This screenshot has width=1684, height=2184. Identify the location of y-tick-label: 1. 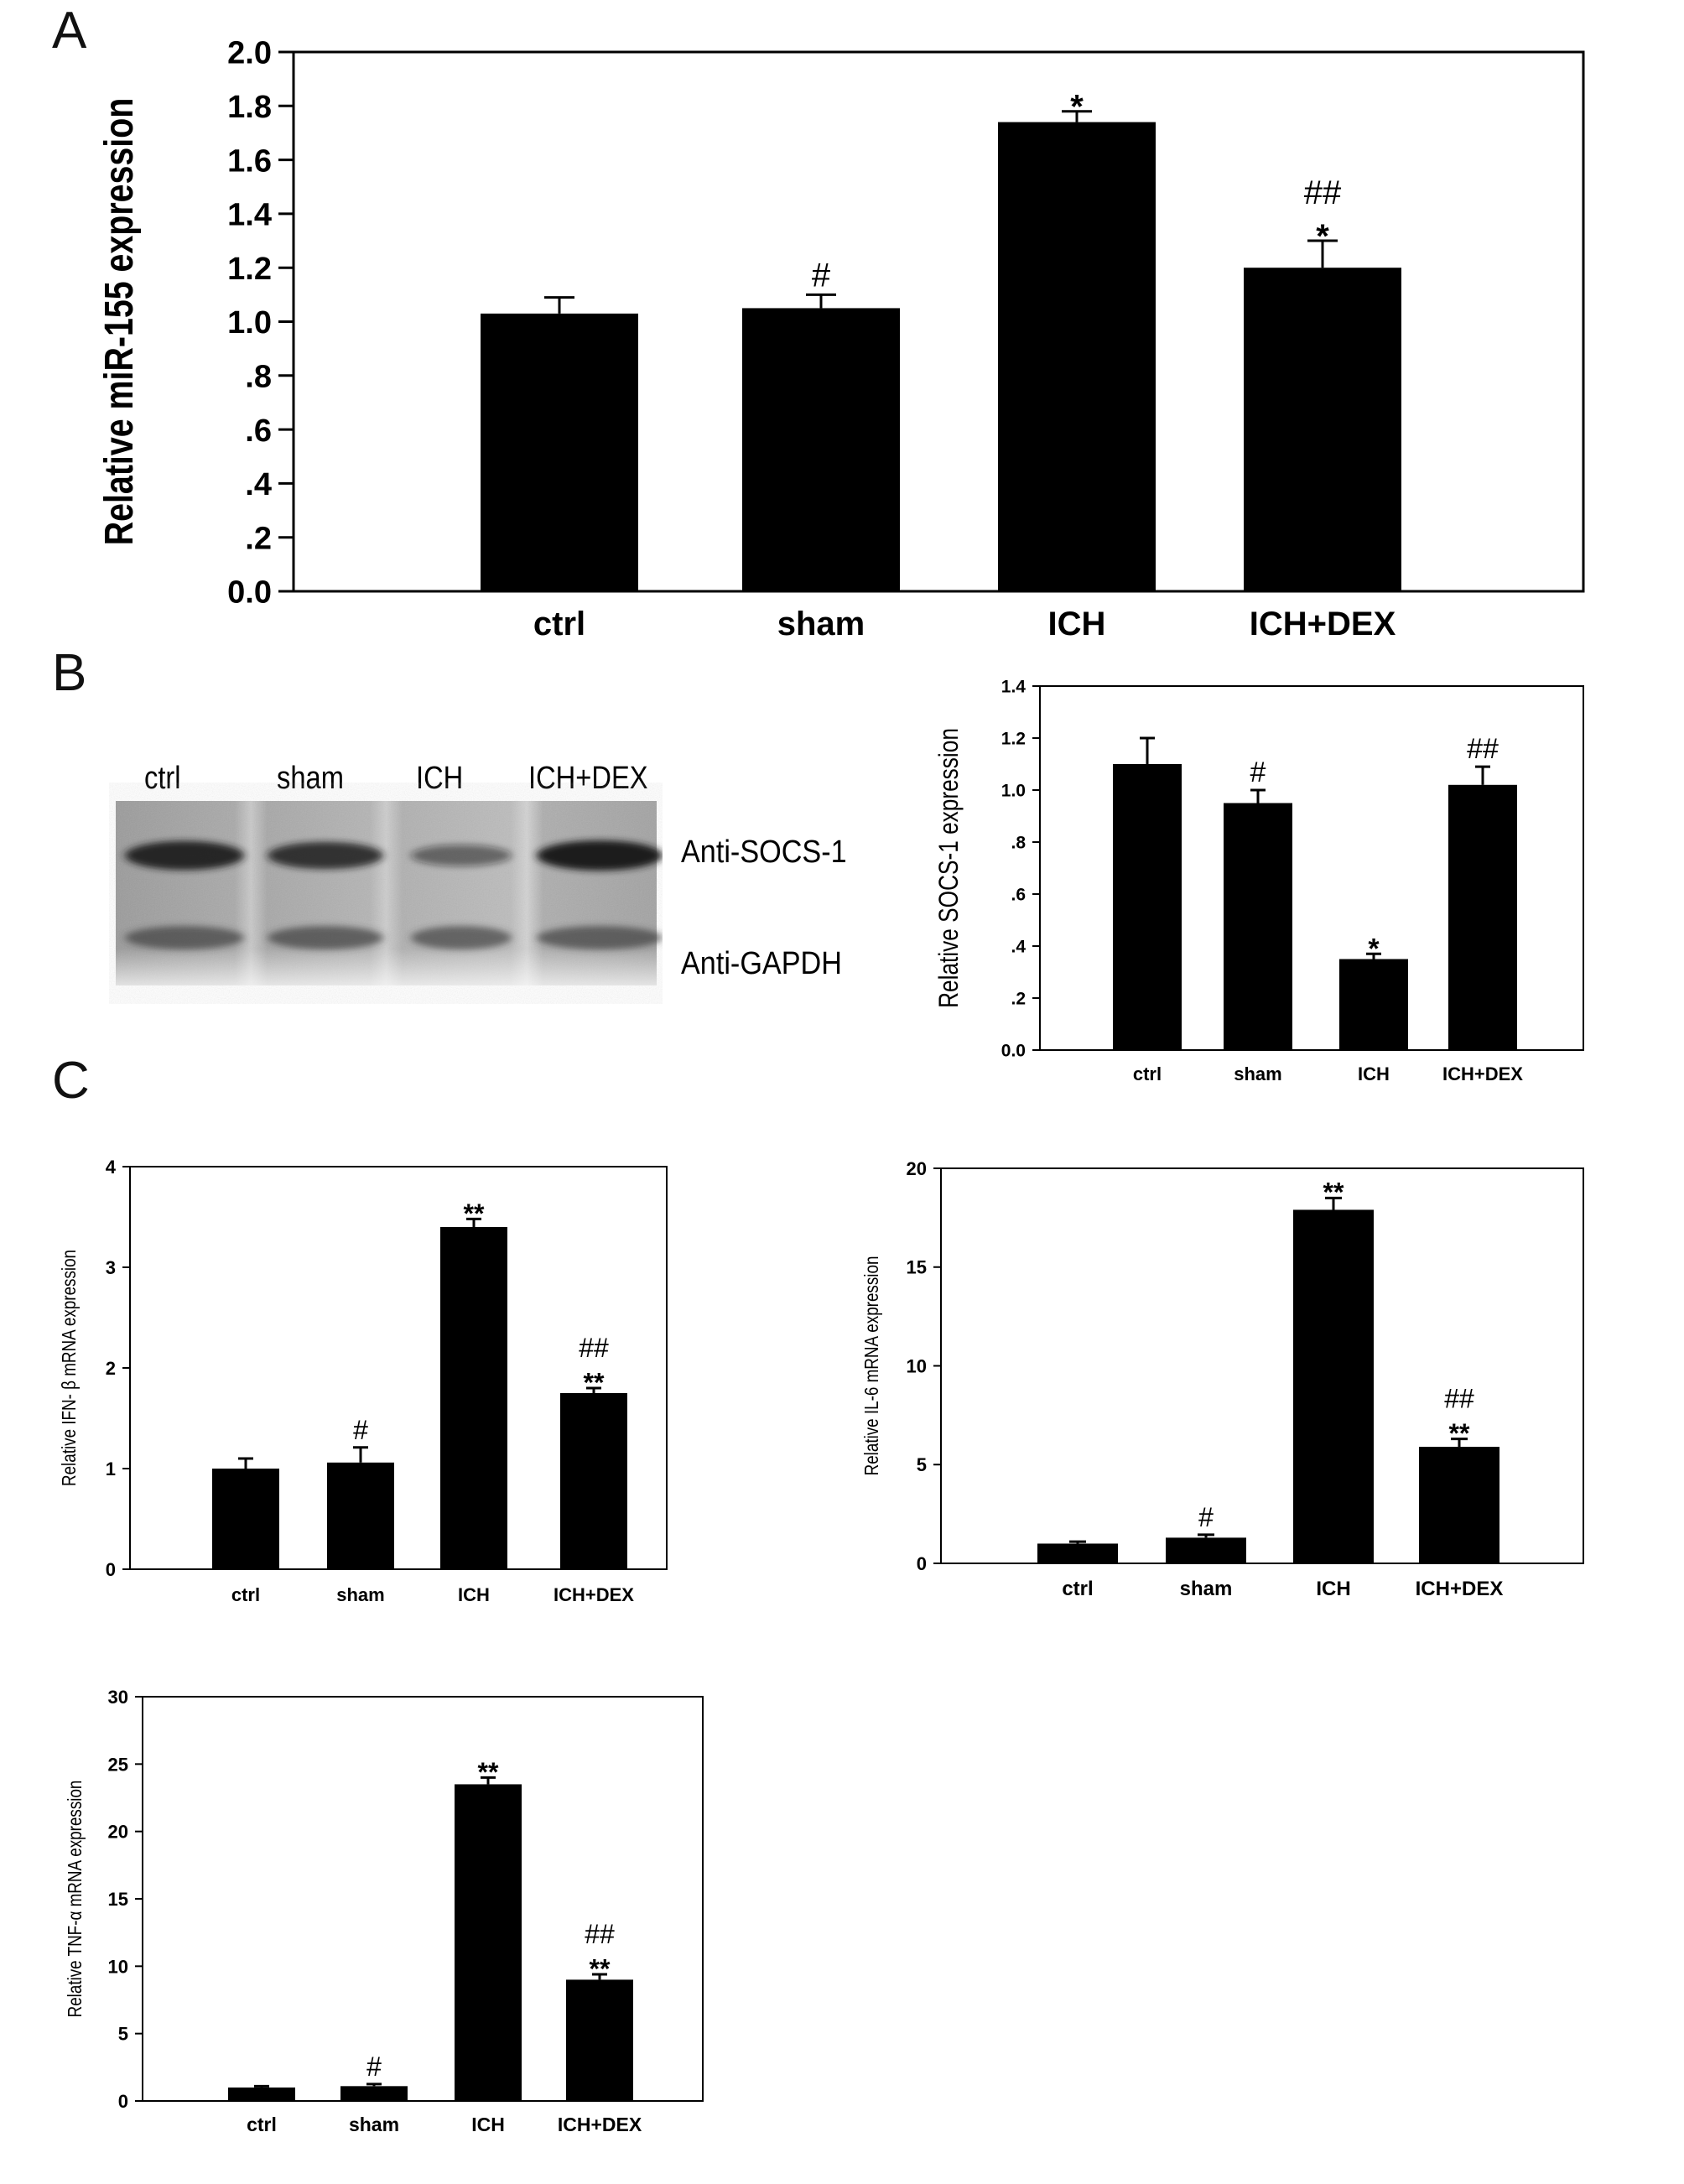
(111, 1469).